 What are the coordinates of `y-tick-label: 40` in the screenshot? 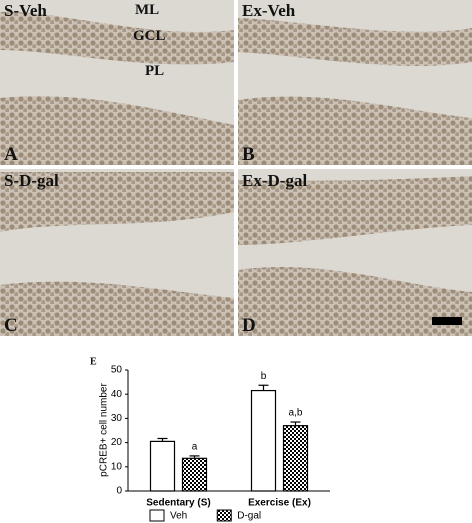 It's located at (117, 394).